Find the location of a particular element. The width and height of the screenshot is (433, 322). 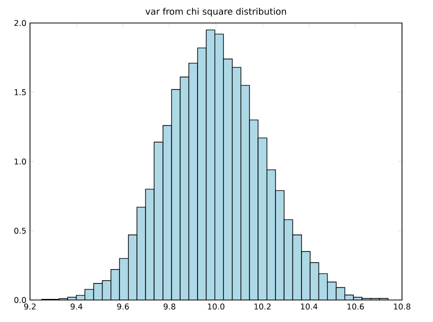

chart-title: var from chi square distribution is located at coordinates (216, 12).